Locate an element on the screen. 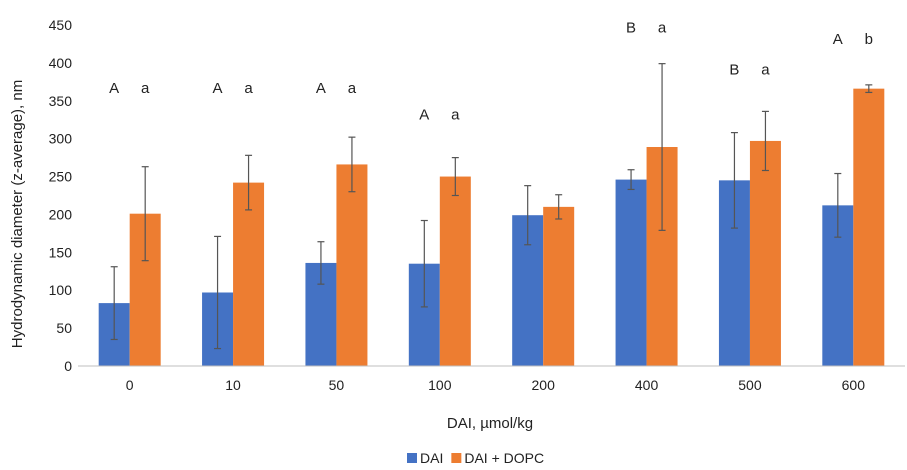 This screenshot has width=907, height=470. bar-dai is located at coordinates (631, 272).